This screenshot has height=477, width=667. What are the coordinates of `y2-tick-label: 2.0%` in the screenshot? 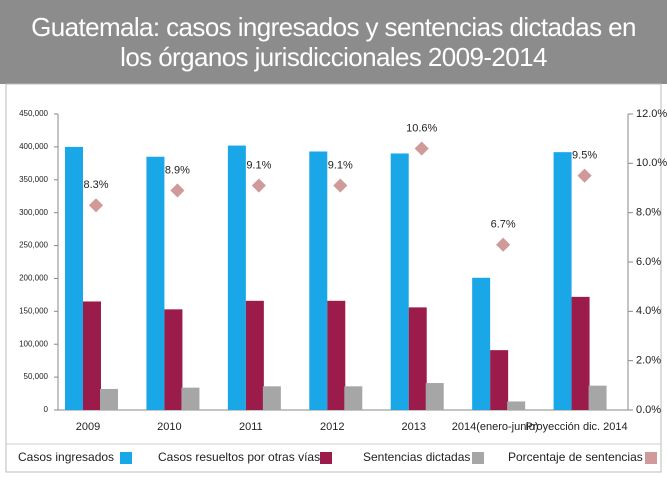 It's located at (648, 361).